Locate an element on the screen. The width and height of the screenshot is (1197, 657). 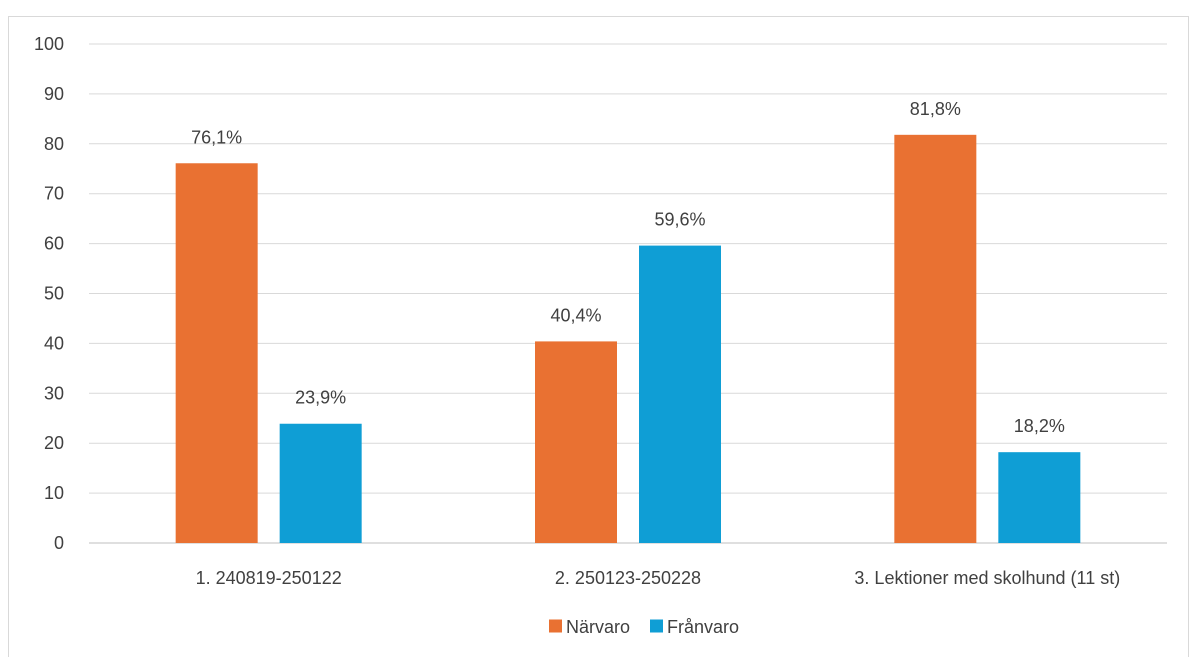
legend-label: Frånvaro is located at coordinates (703, 627).